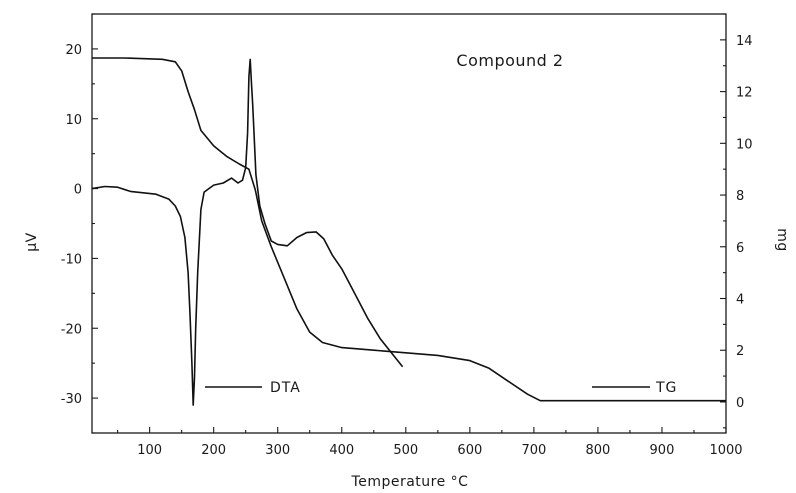 The height and width of the screenshot is (493, 796). Describe the element at coordinates (782, 240) in the screenshot. I see `y-right-axis-title: mg` at that location.